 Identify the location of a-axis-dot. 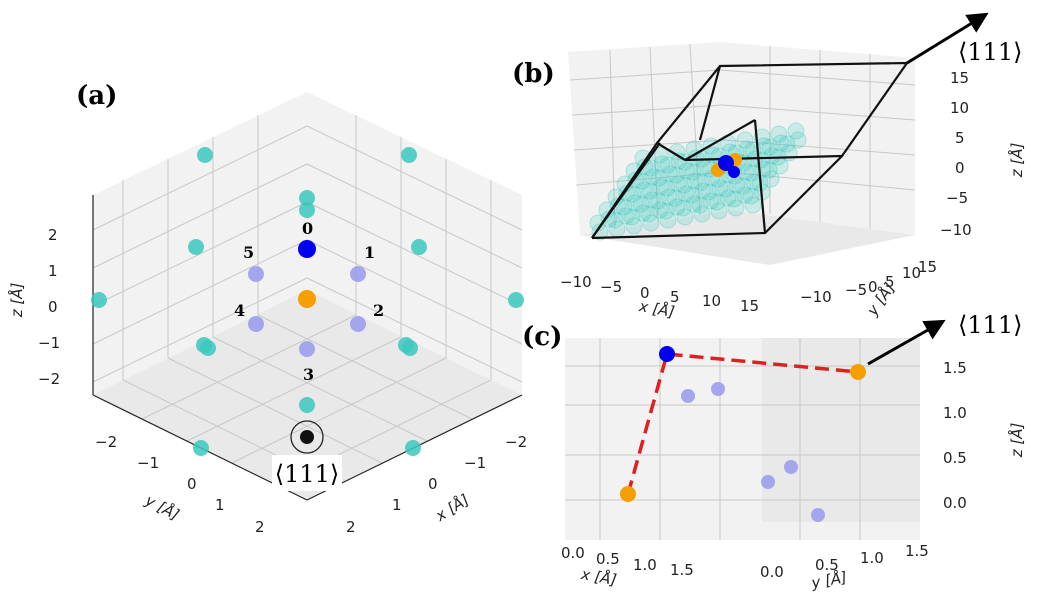
(307, 437).